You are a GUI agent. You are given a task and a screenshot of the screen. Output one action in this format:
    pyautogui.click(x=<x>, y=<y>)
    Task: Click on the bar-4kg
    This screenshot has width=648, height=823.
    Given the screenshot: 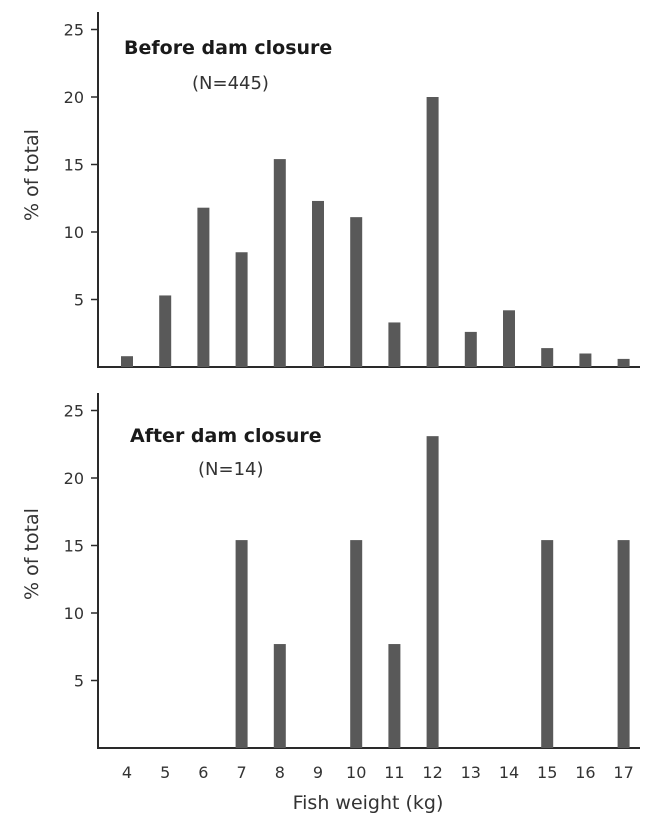 What is the action you would take?
    pyautogui.click(x=127, y=361)
    